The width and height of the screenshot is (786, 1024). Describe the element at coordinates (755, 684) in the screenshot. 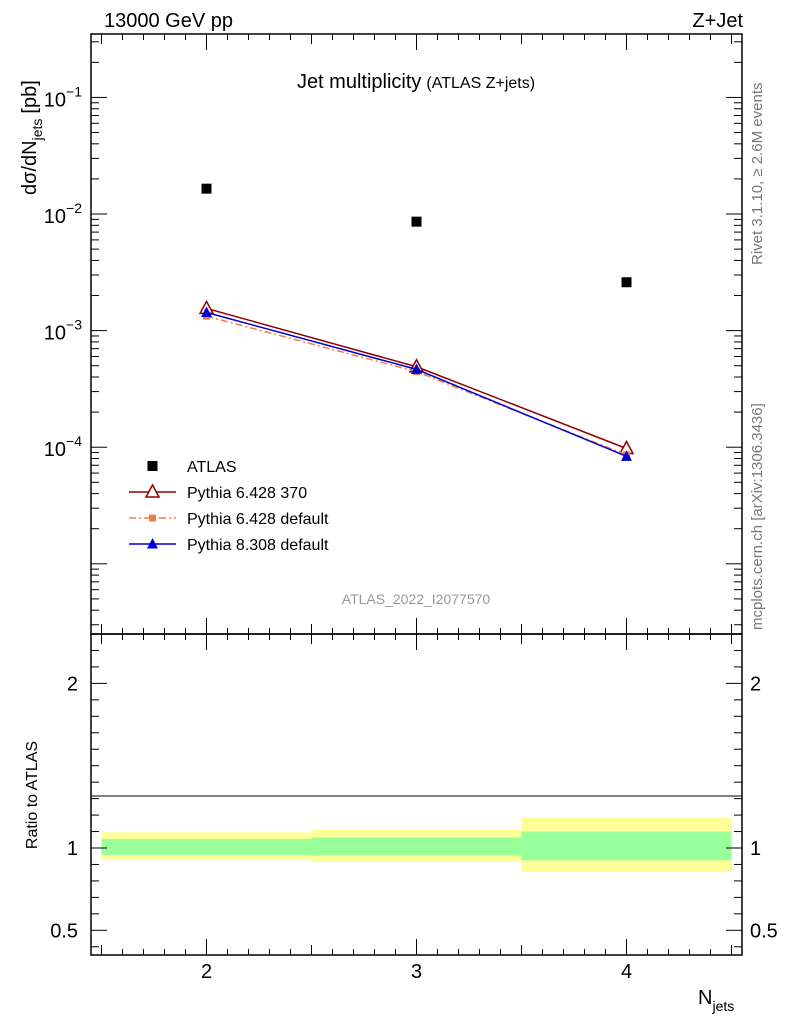

I see `ratio-y-tick-label-right: 2` at that location.